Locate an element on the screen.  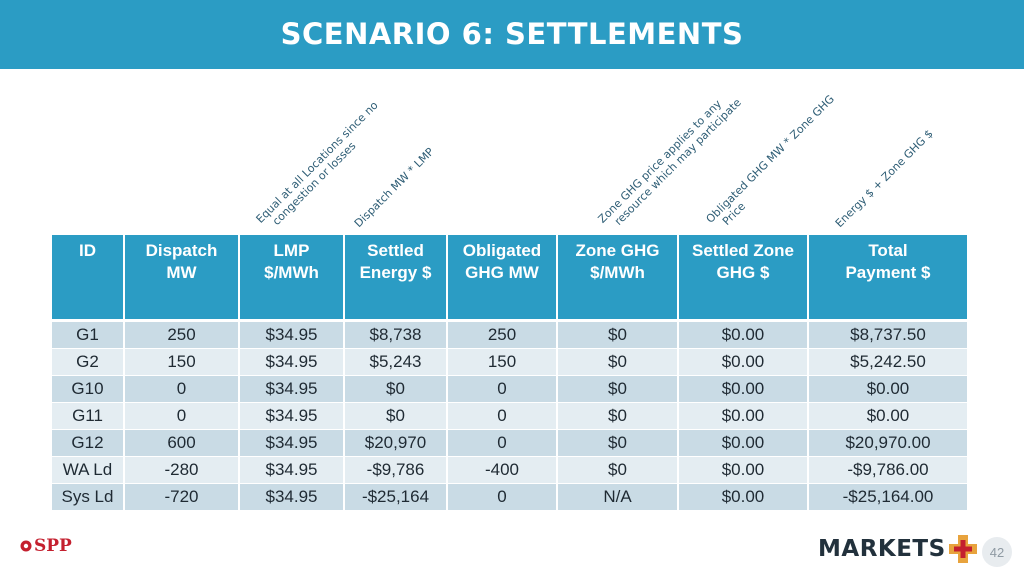
header-line: Settled is located at coordinates (395, 250).